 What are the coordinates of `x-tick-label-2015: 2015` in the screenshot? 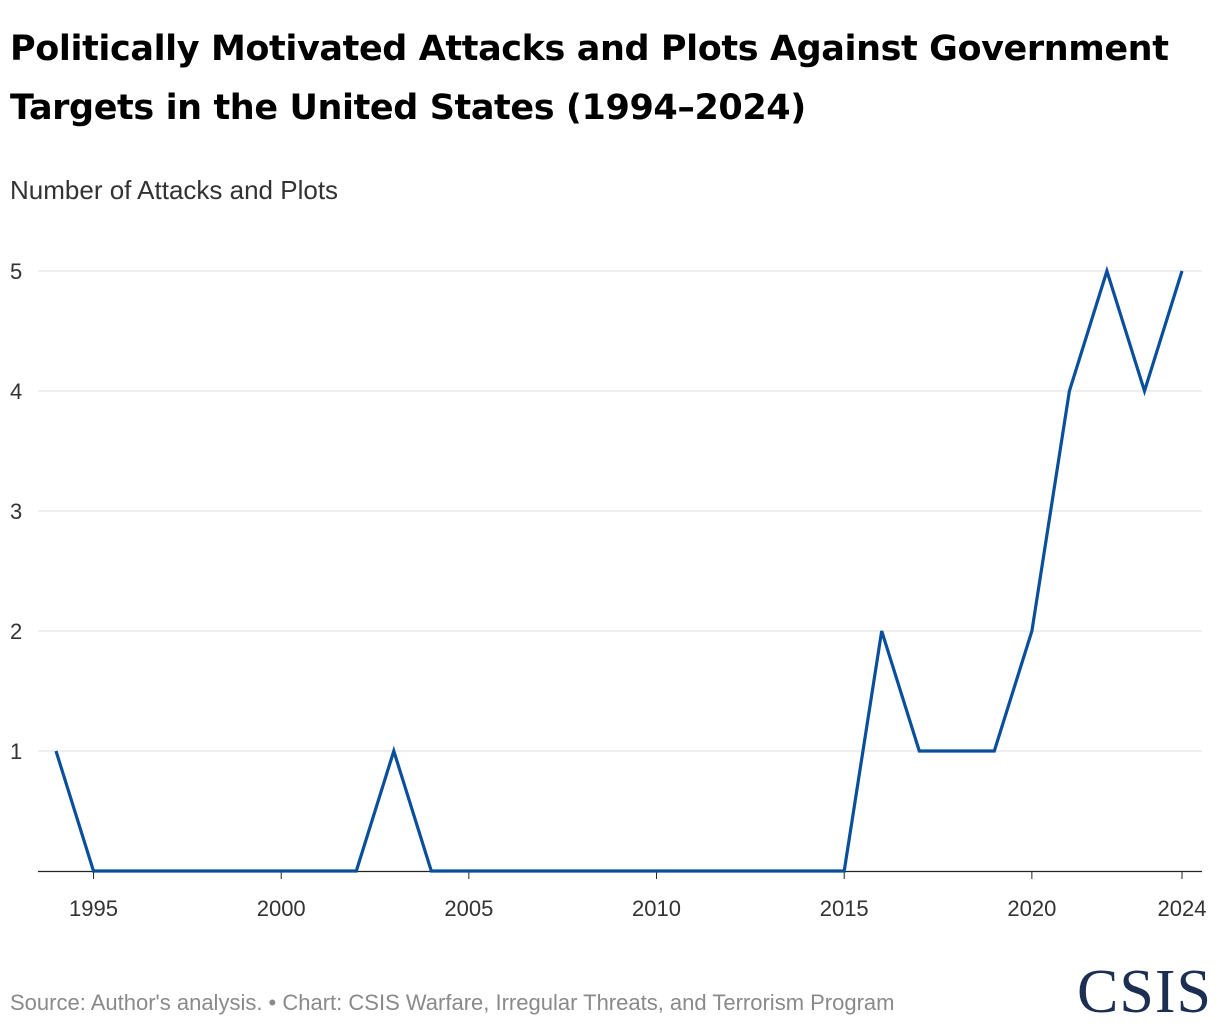 It's located at (844, 908).